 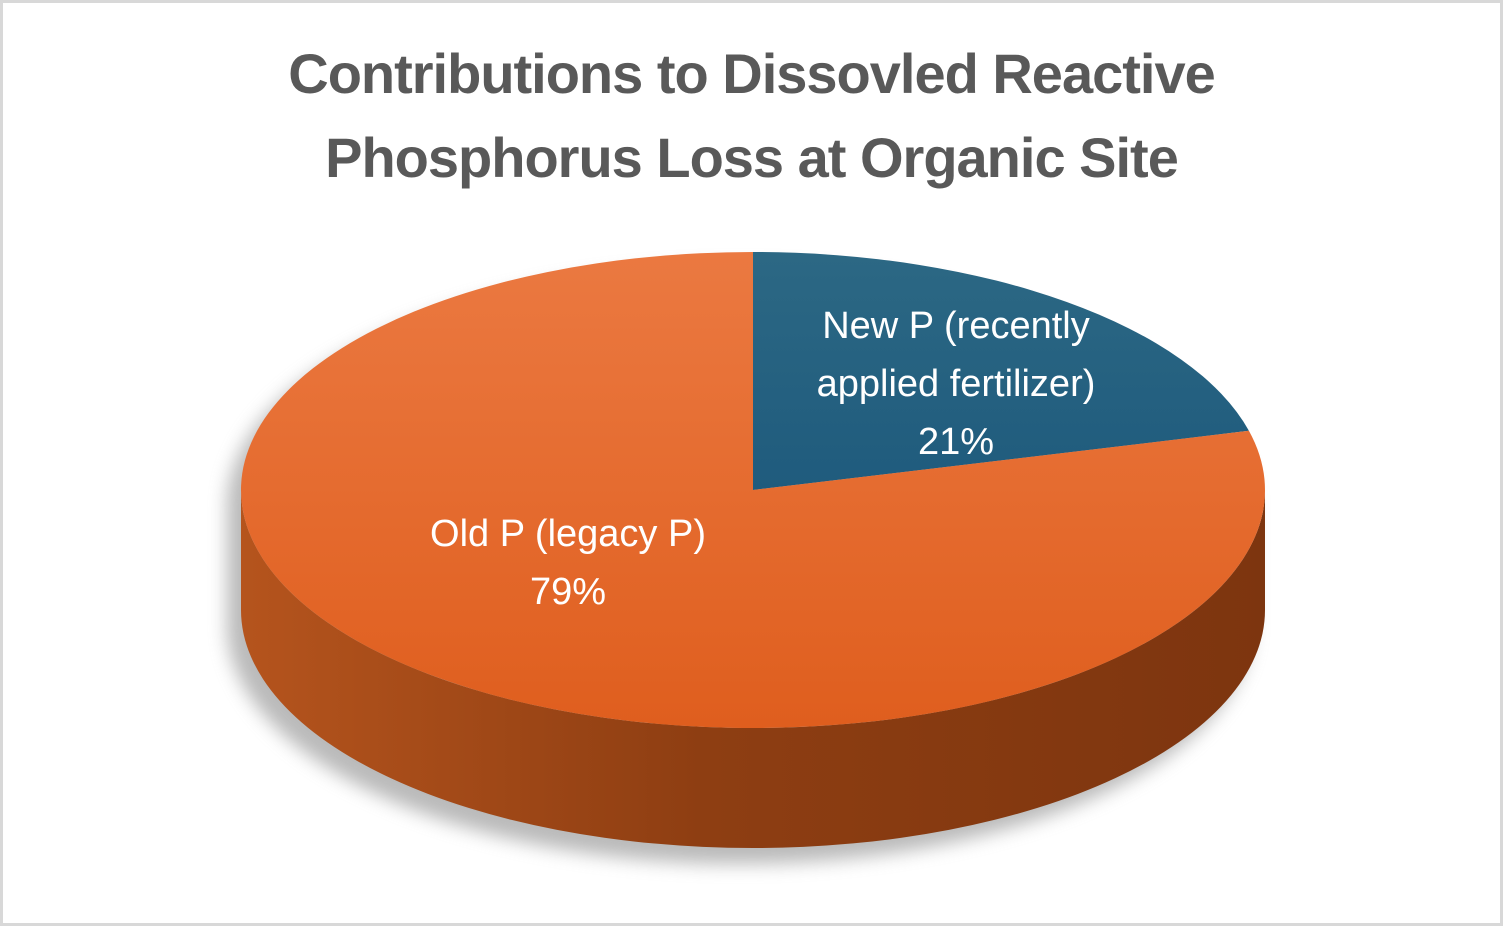 I want to click on chart-title-line-1: Contributions to Dissovled Reactive, so click(x=752, y=73).